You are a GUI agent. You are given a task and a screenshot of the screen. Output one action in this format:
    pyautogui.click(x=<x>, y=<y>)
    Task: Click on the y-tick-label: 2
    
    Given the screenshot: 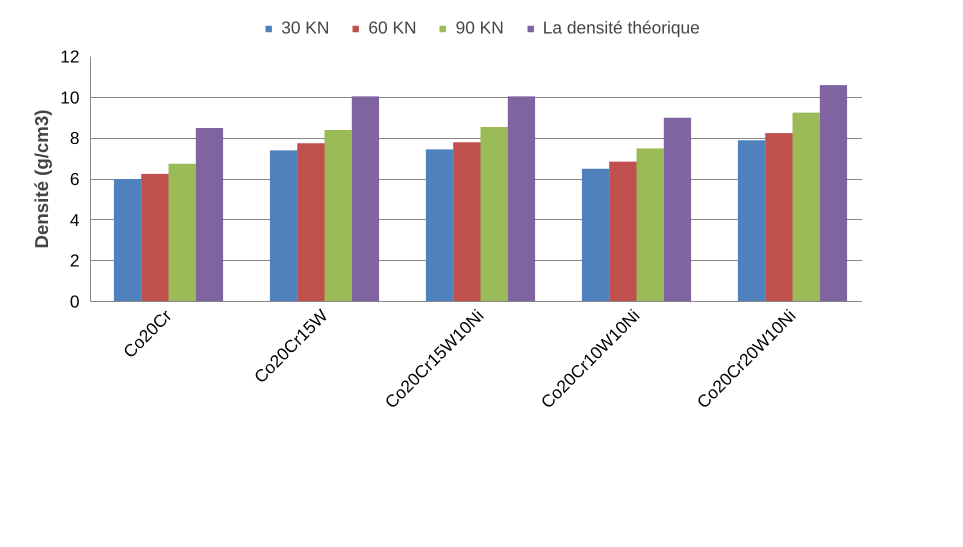 What is the action you would take?
    pyautogui.click(x=75, y=260)
    